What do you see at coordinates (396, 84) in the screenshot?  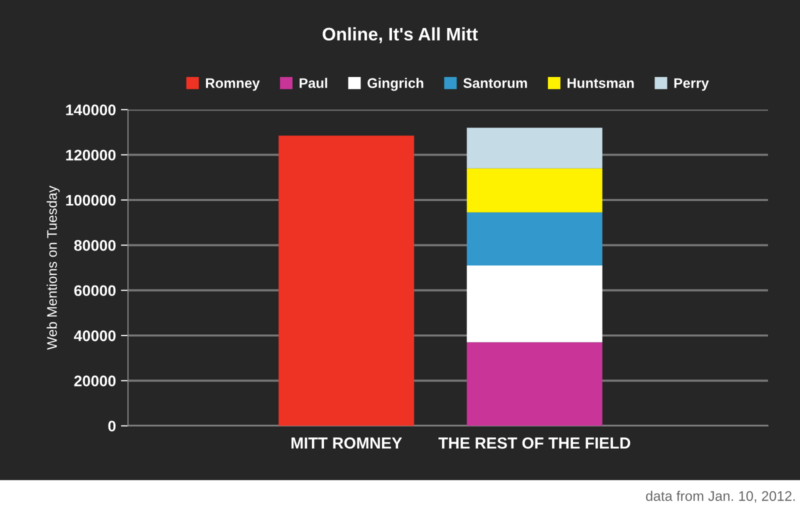 I see `legend-label: Gingrich` at bounding box center [396, 84].